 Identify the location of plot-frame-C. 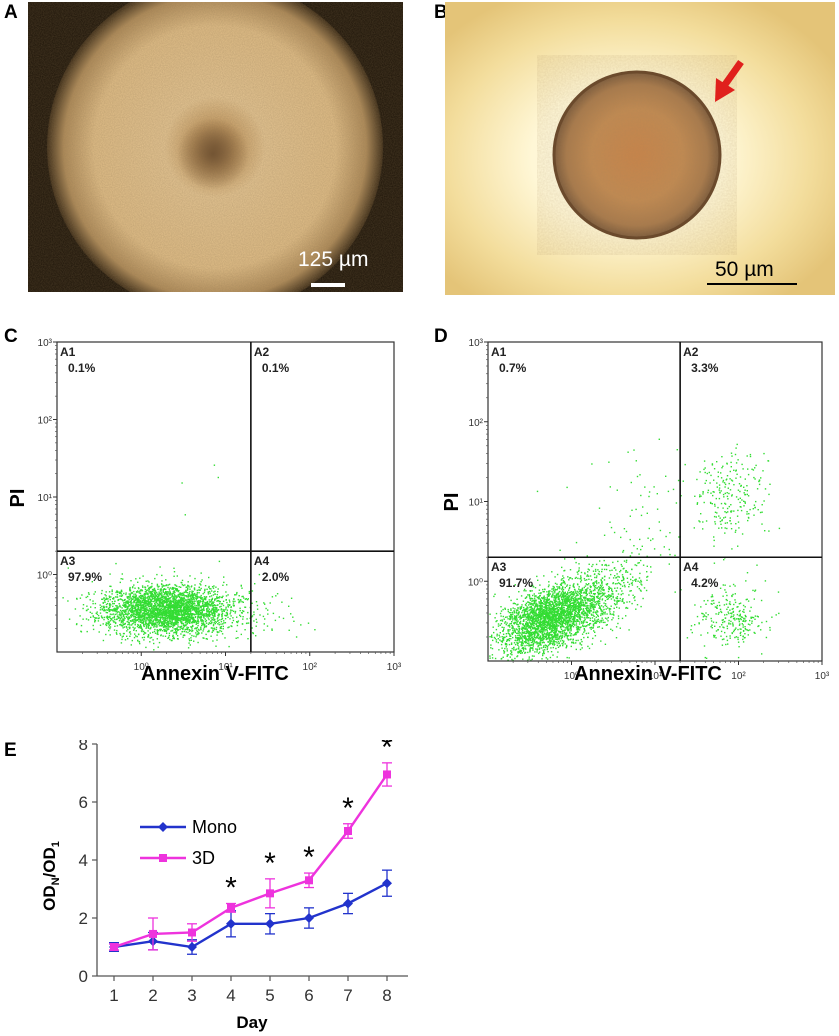
(225, 497).